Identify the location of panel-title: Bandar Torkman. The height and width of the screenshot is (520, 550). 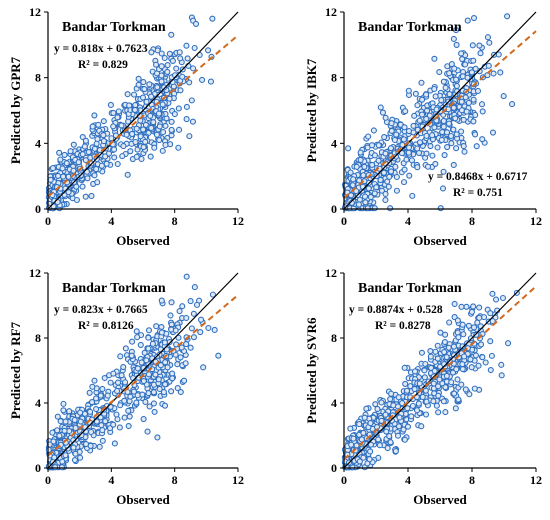
(410, 288).